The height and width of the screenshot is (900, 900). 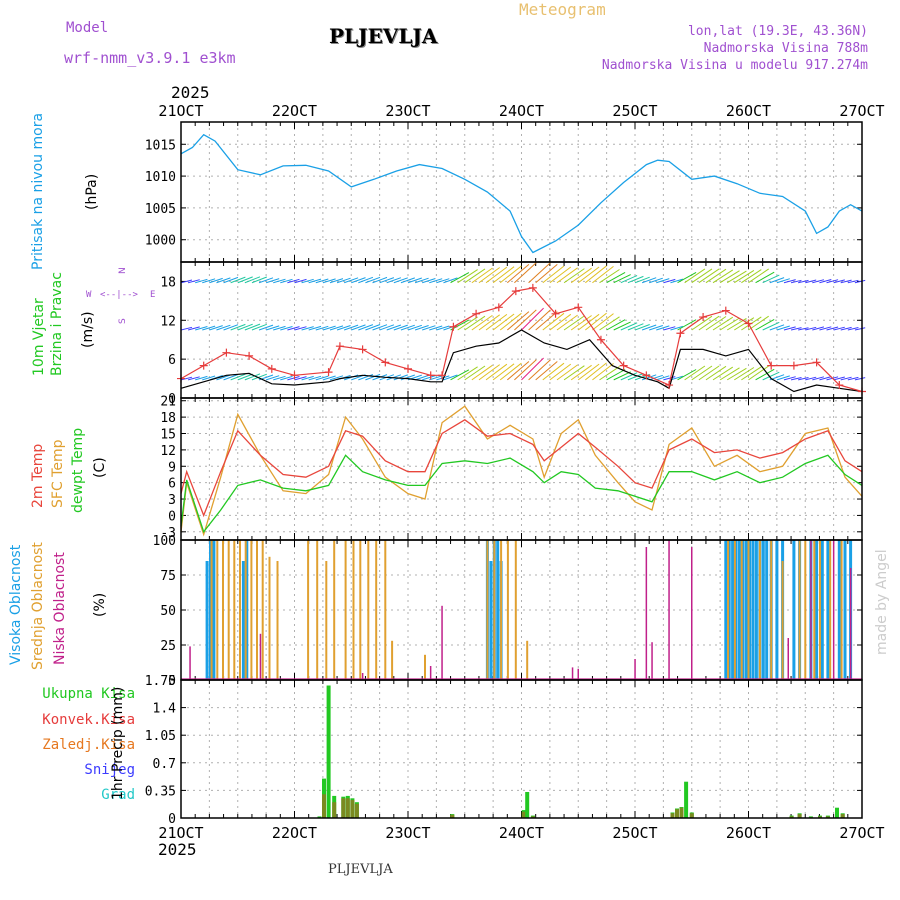 I want to click on precip-convective-bar, so click(x=691, y=815).